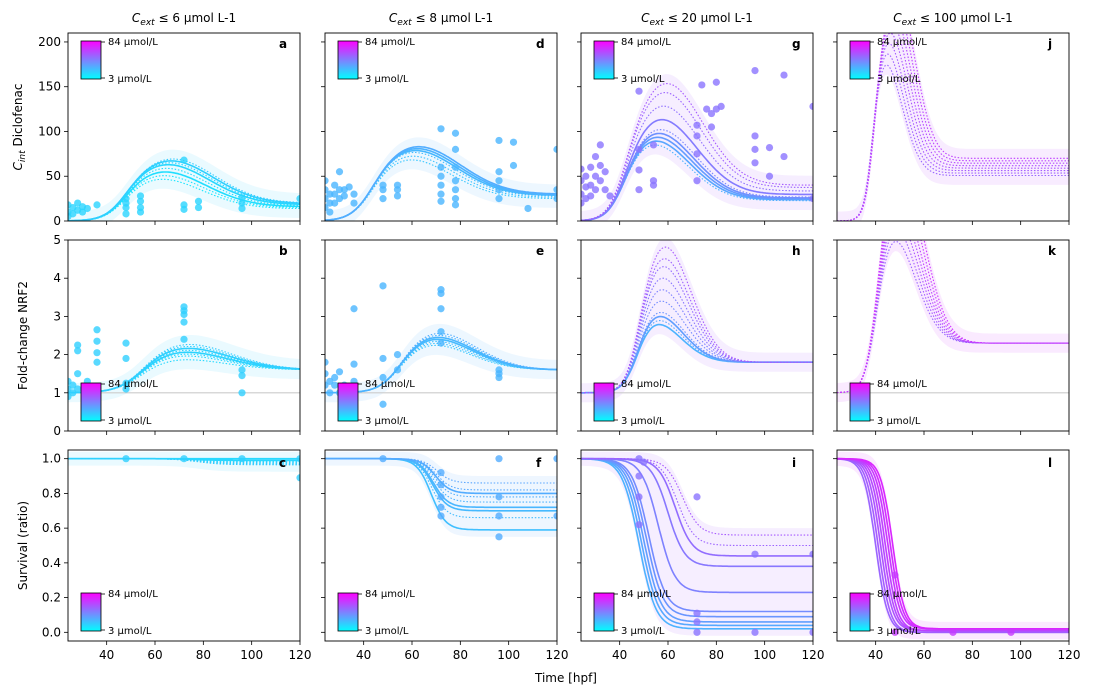 This screenshot has height=695, width=1093. I want to click on column-title: Cext ≤ 6 µmol L-1, so click(184, 19).